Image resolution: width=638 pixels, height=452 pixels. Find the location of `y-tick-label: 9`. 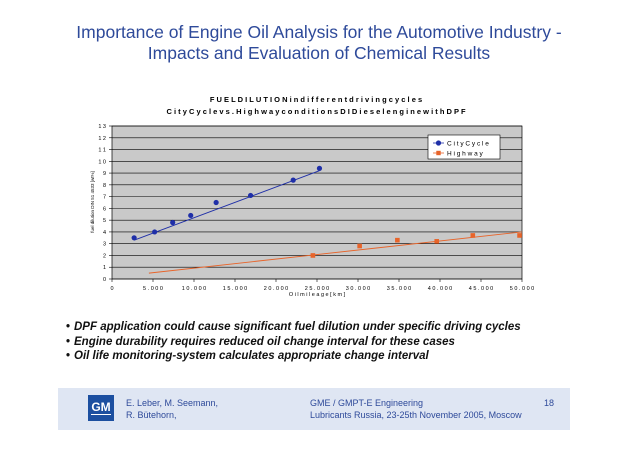

y-tick-label: 9 is located at coordinates (104, 174).